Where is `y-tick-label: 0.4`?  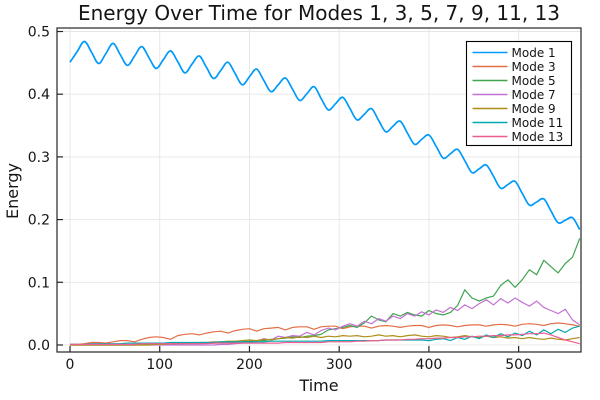
y-tick-label: 0.4 is located at coordinates (39, 95).